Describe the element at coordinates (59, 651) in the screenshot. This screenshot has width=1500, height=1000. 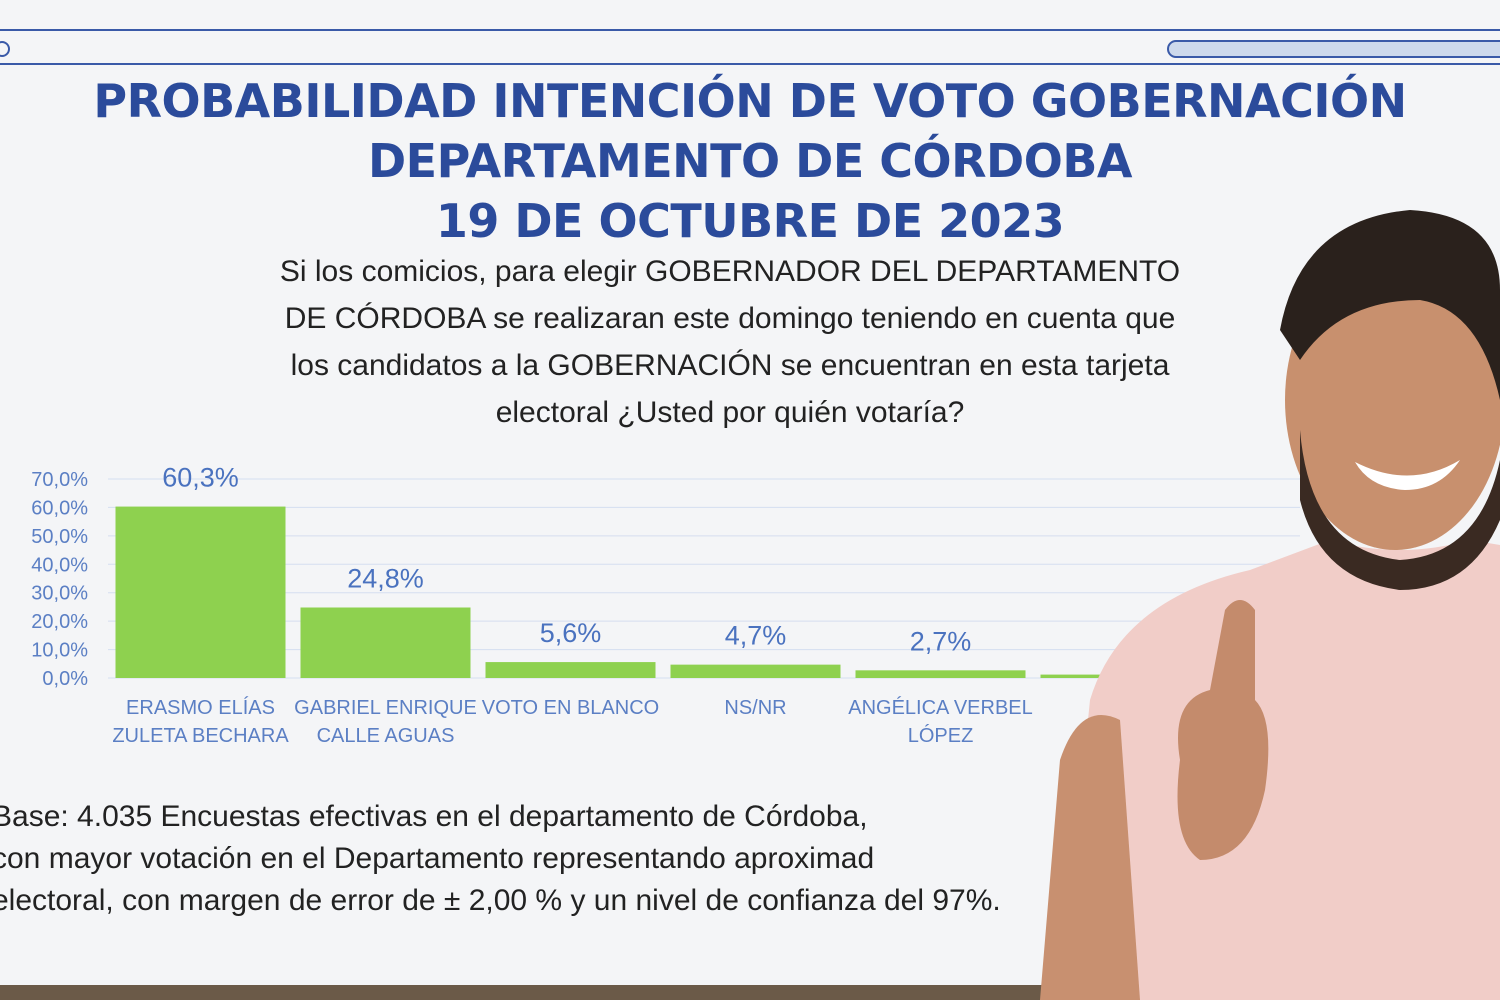
I see `y-tick-label: 10,0%` at that location.